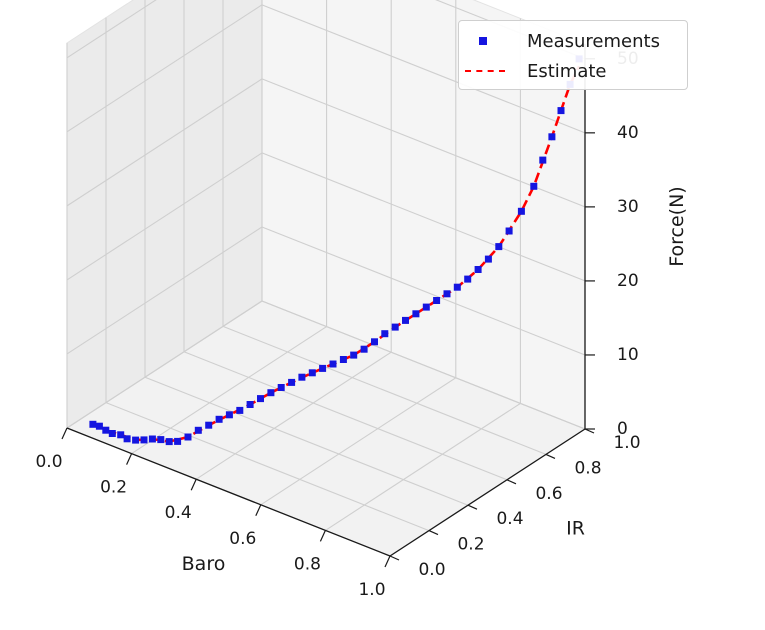 This screenshot has width=765, height=630. I want to click on y-tick-label: 1.0, so click(626, 443).